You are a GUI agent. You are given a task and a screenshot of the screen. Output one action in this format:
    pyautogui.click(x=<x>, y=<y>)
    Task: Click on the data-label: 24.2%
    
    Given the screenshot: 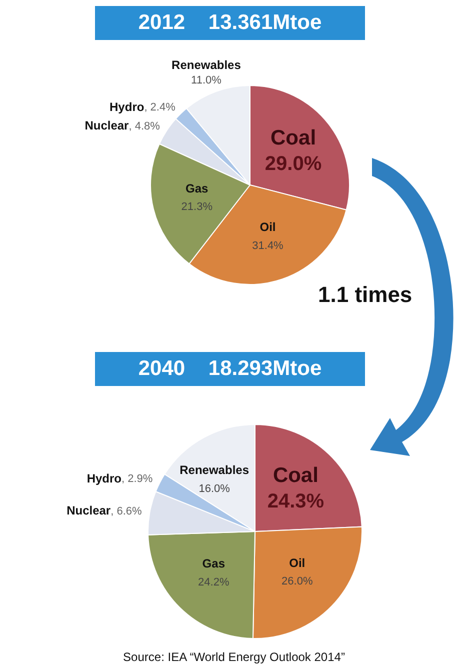 What is the action you would take?
    pyautogui.click(x=214, y=582)
    